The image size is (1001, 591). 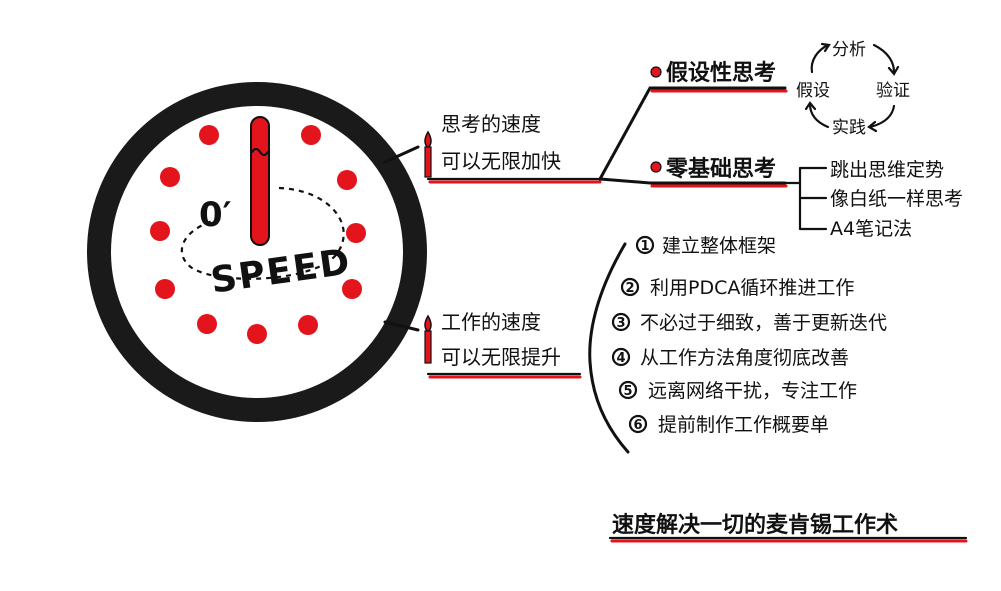 I want to click on step-number: 1, so click(x=644, y=246).